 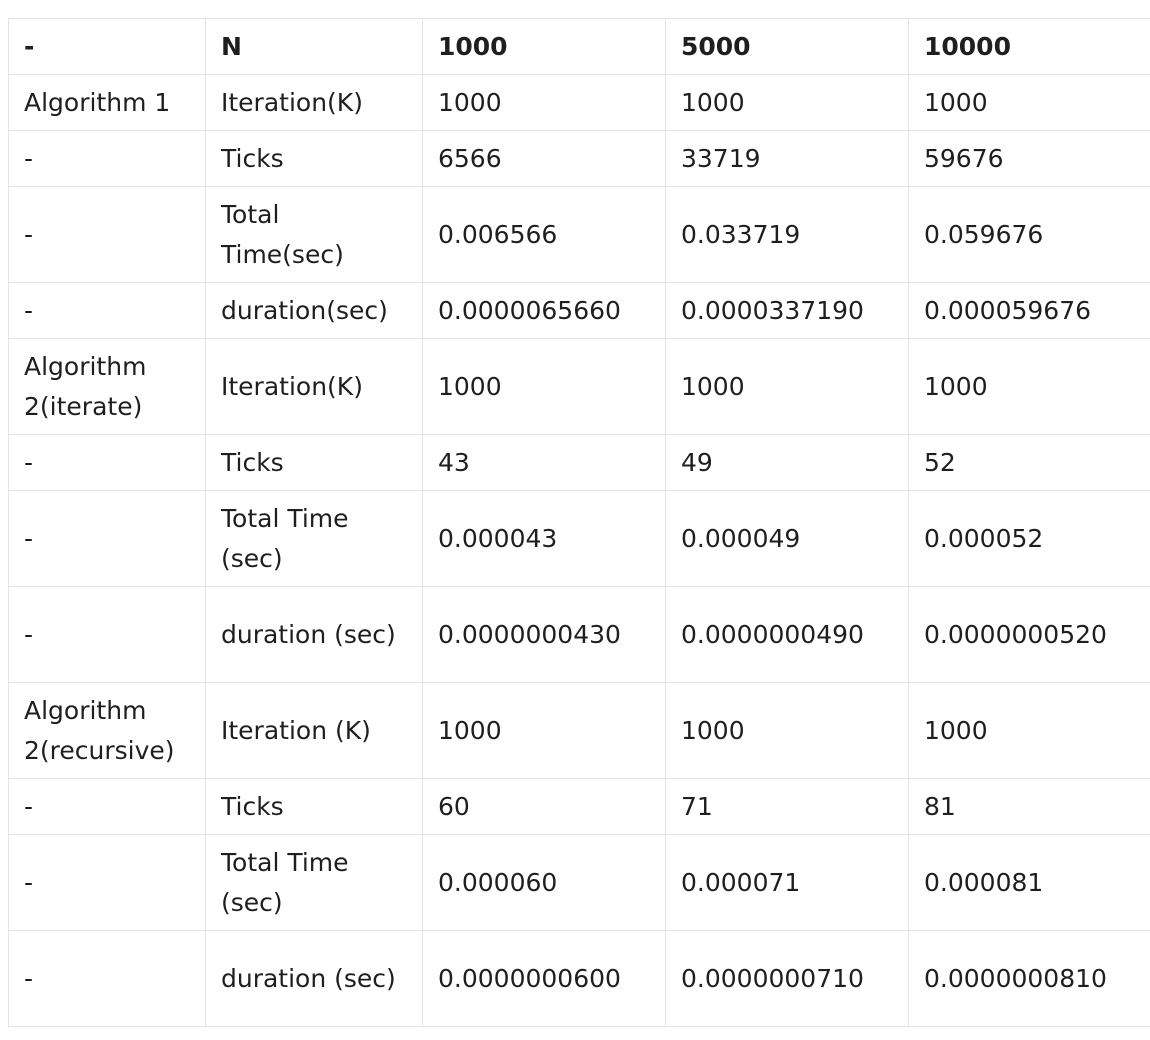 What do you see at coordinates (107, 102) in the screenshot?
I see `table-cell: Algorithm 1` at bounding box center [107, 102].